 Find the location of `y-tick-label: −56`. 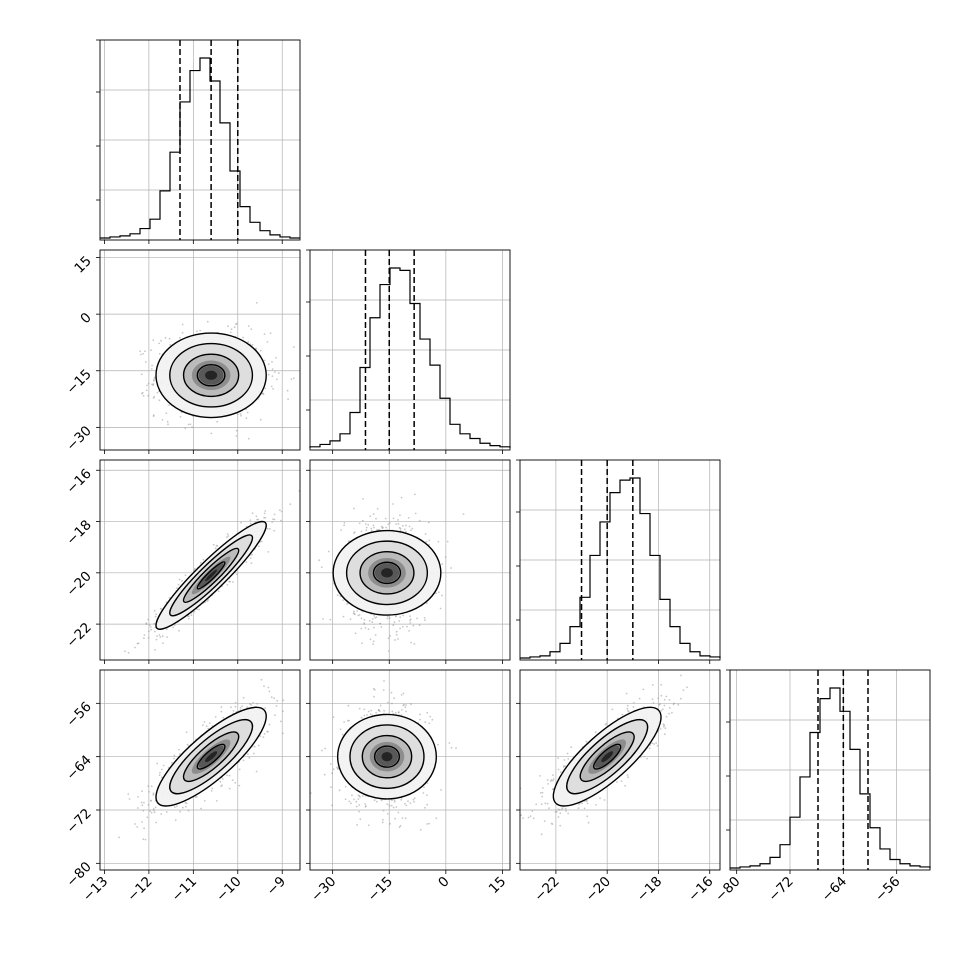

y-tick-label: −56 is located at coordinates (78, 714).